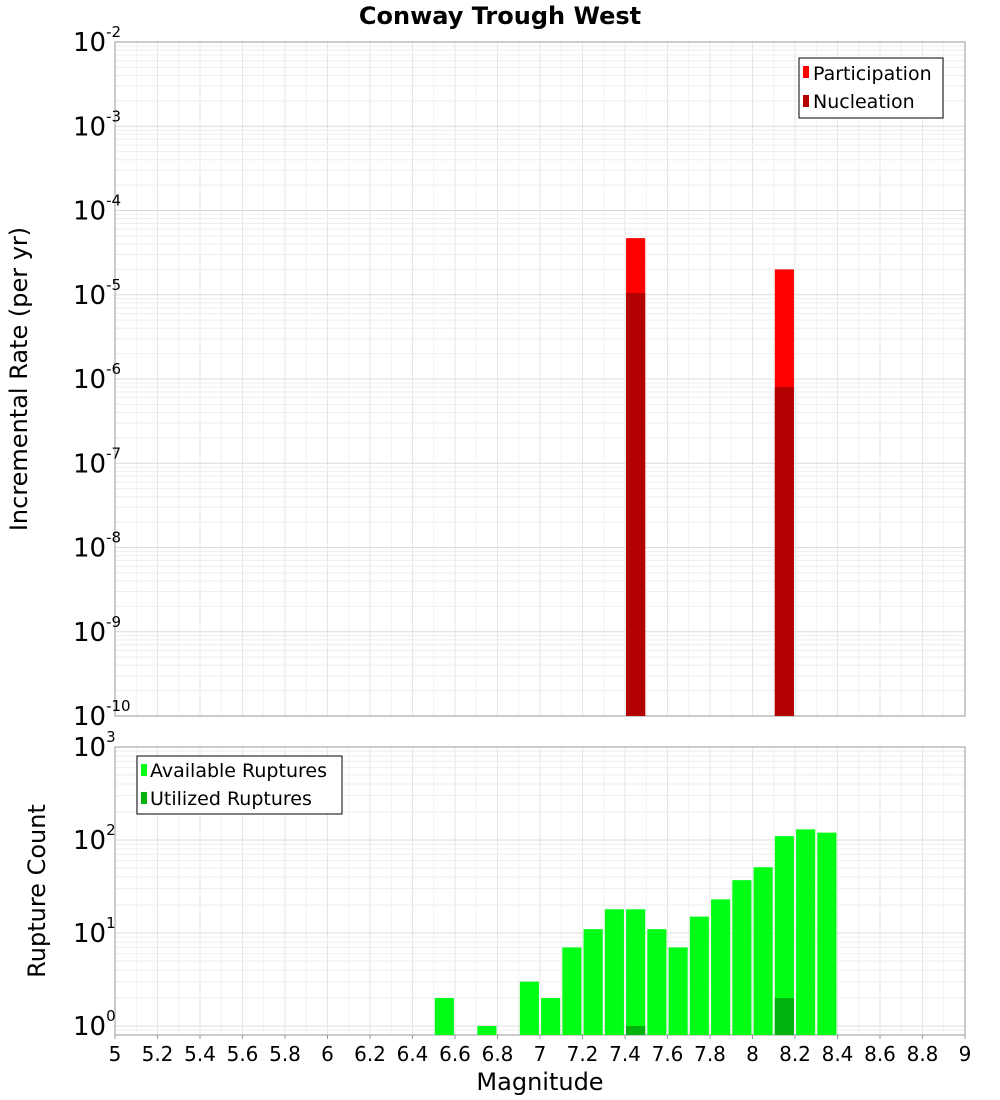 This screenshot has height=1100, width=1000. Describe the element at coordinates (231, 799) in the screenshot. I see `utilized-legend-label: Utilized Ruptures` at that location.